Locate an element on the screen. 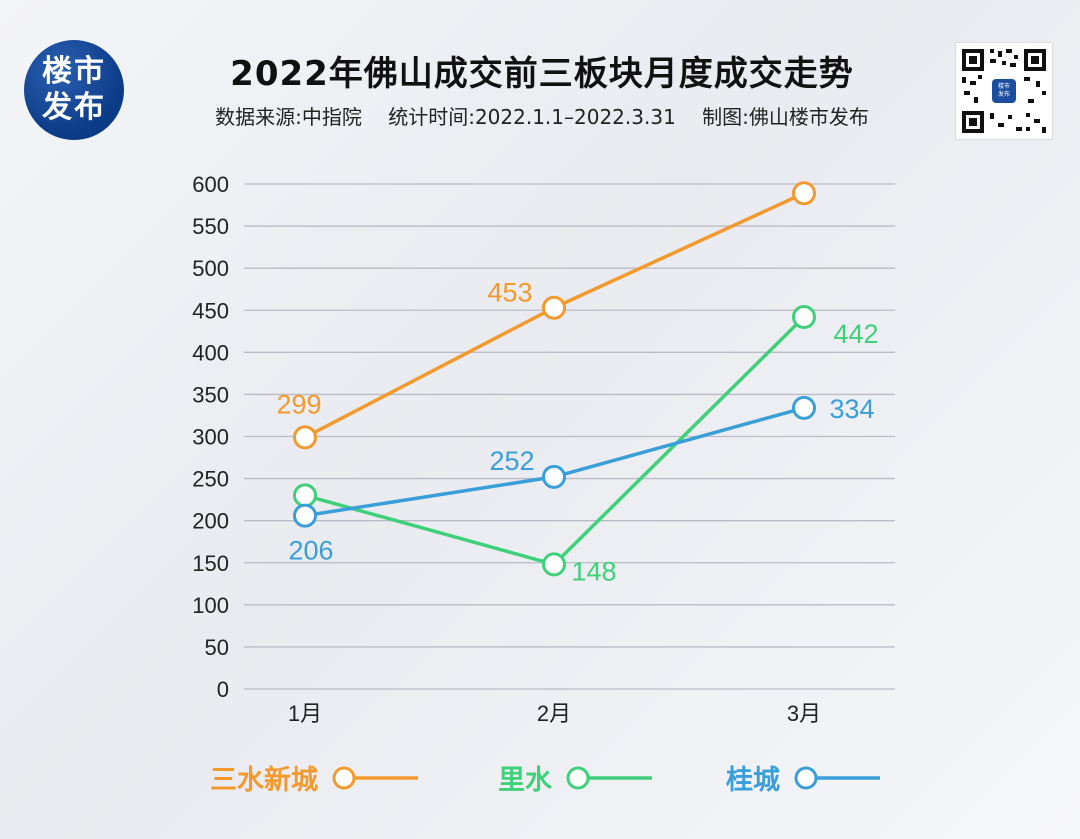  made-by: 制图:佛山楼市发布 is located at coordinates (785, 117).